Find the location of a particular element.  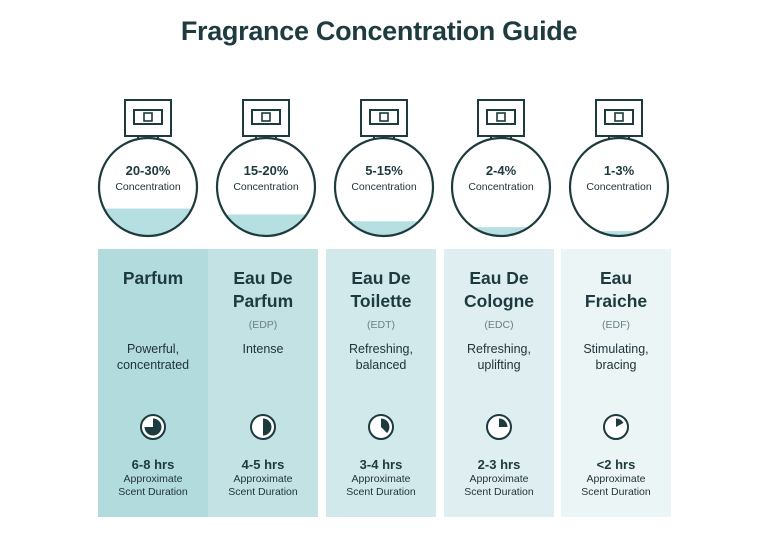

fragrance-description: Refreshing, balanced is located at coordinates (381, 357).